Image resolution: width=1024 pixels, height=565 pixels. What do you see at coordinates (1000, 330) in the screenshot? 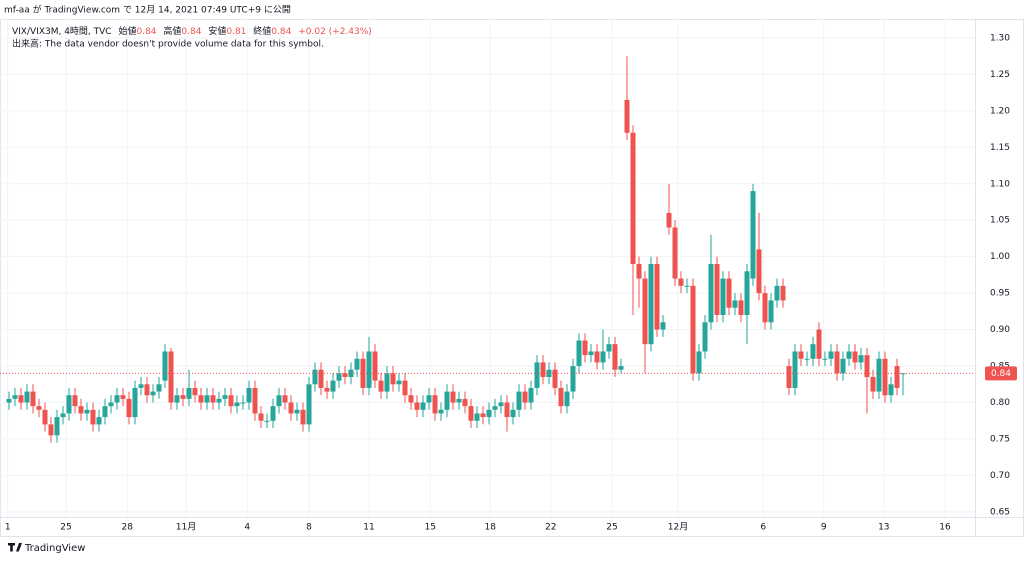
I see `y-tick-label: 0.90` at bounding box center [1000, 330].